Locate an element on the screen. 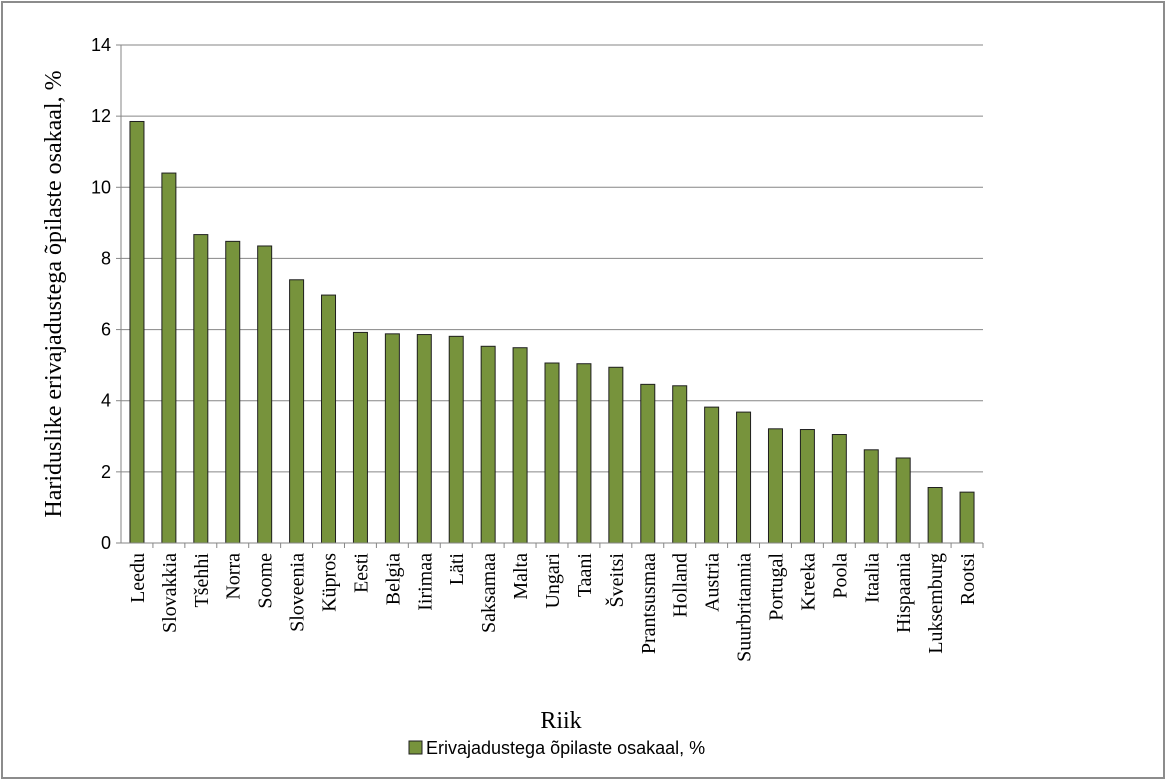 This screenshot has height=783, width=1169. x-tick-label: Šveitsi is located at coordinates (616, 580).